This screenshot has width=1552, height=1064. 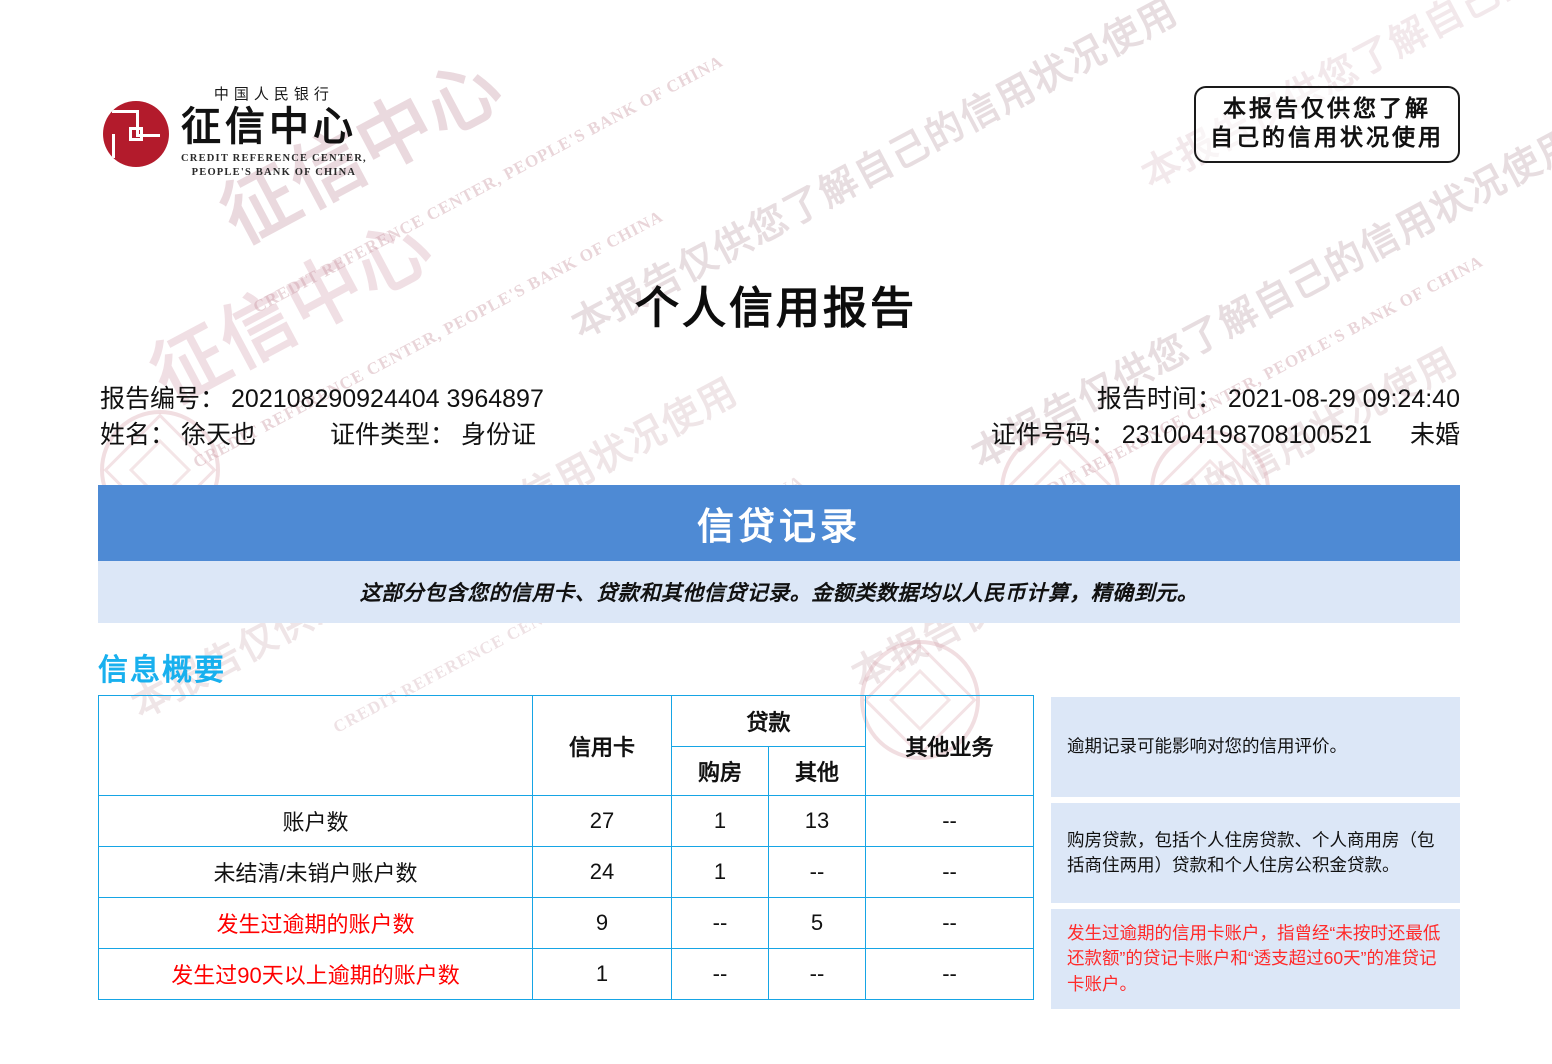 I want to click on logo-main-title: 征信中心, so click(x=269, y=126).